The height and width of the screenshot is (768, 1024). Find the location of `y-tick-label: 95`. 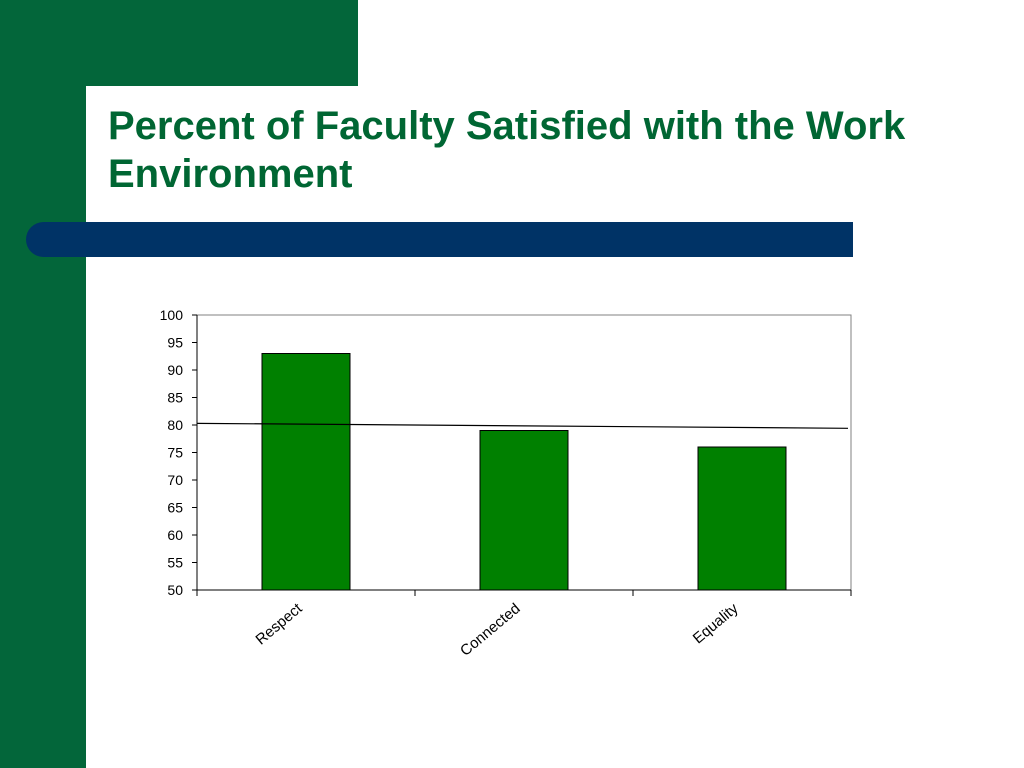

y-tick-label: 95 is located at coordinates (175, 343).